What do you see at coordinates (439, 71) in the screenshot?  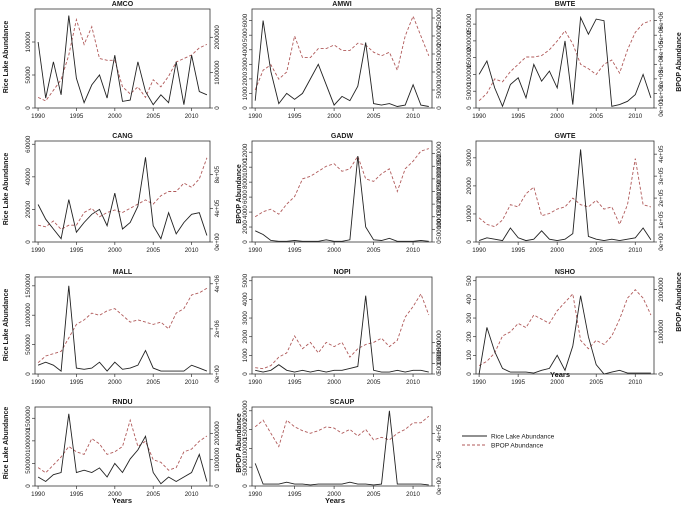 I see `y-right-tick-label: 100000` at bounding box center [439, 71].